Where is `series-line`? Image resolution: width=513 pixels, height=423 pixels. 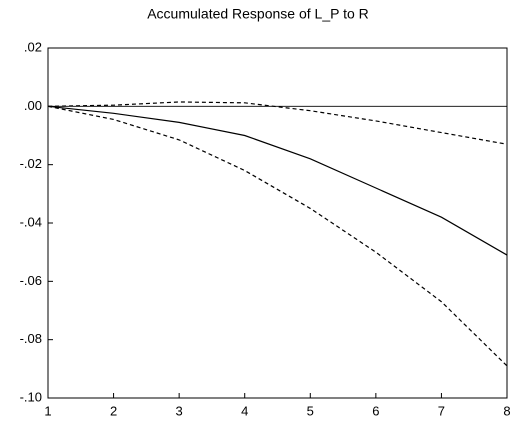 series-line is located at coordinates (277, 123).